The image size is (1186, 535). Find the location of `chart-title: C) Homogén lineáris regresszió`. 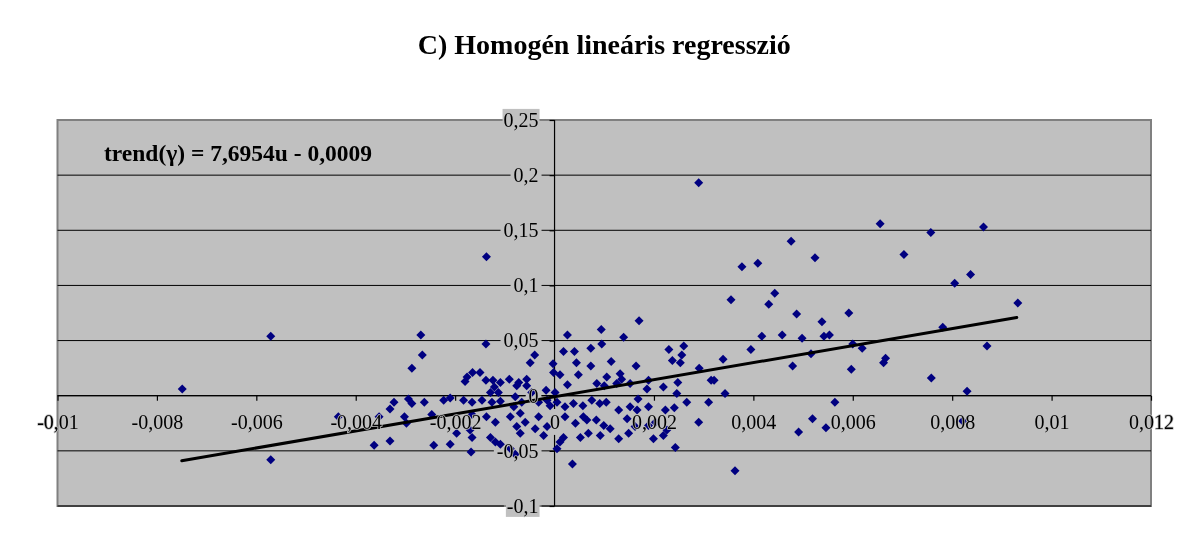

chart-title: C) Homogén lineáris regresszió is located at coordinates (604, 45).